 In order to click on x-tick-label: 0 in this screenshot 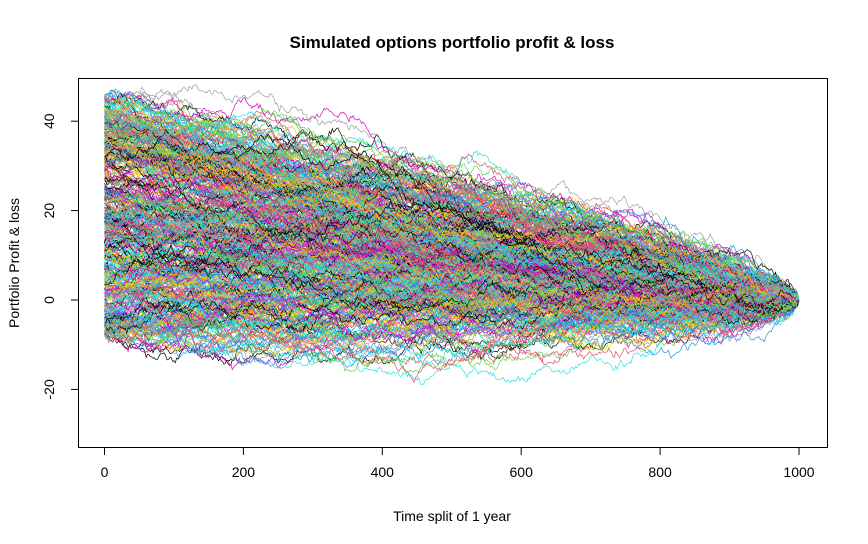, I will do `click(105, 472)`.